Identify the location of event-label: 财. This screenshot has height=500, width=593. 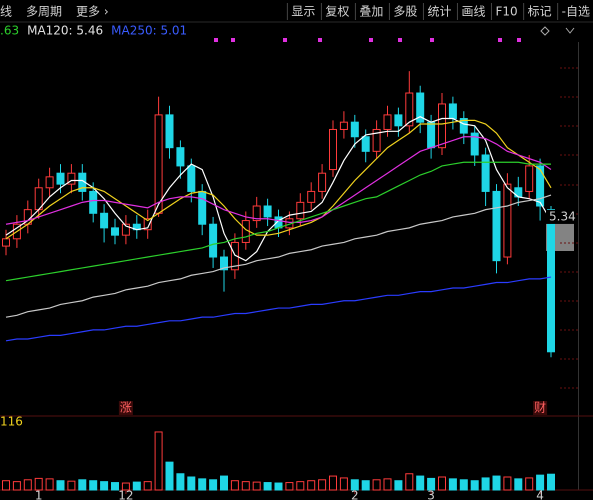
(540, 408).